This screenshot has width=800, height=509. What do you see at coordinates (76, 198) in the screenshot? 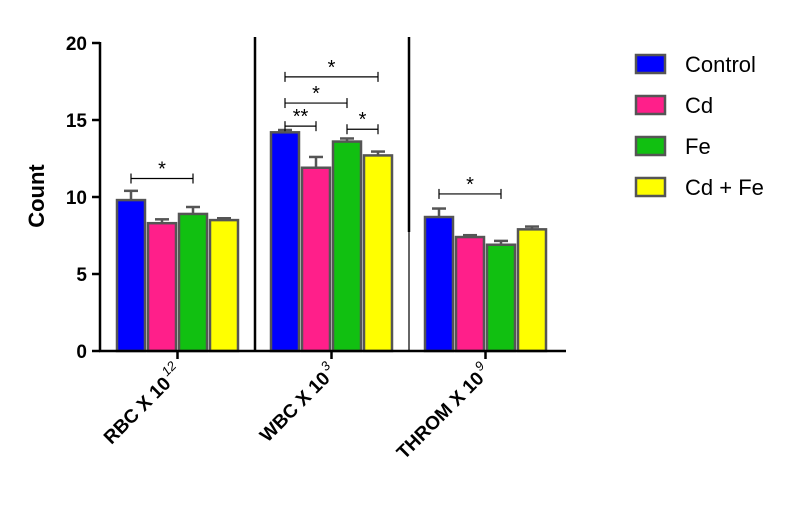
I see `y-tick-label: 10` at bounding box center [76, 198].